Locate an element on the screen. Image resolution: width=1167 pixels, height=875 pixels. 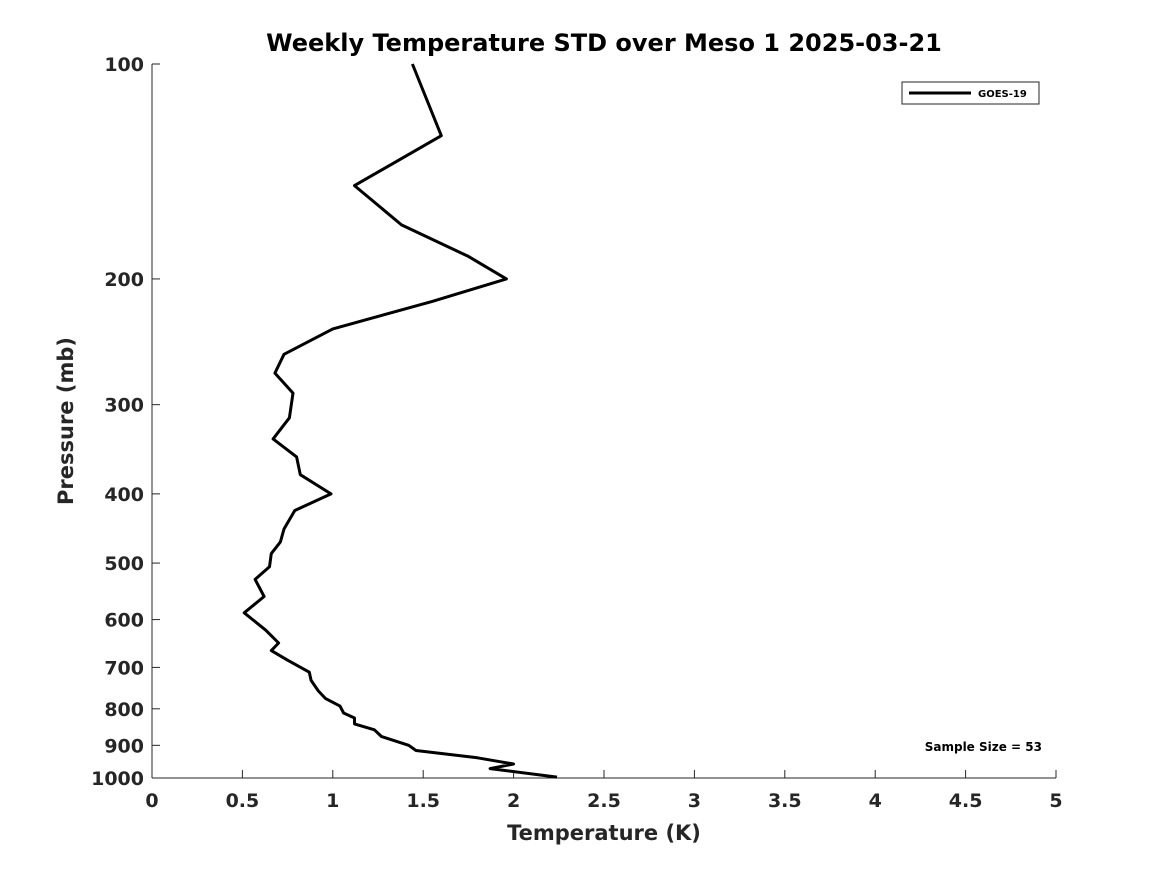
y-tick-label: 300 is located at coordinates (124, 406).